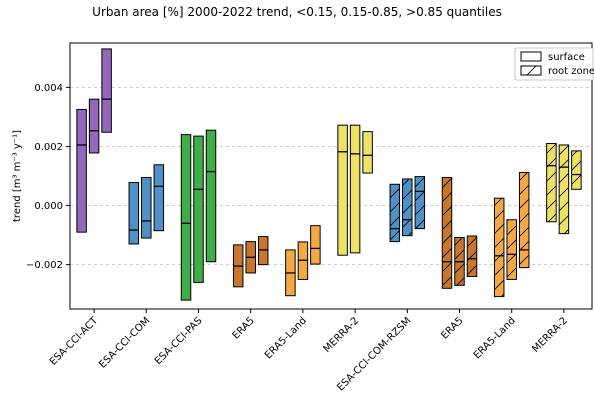 Image resolution: width=594 pixels, height=393 pixels. What do you see at coordinates (124, 342) in the screenshot?
I see `x-tick-label: ESA-CCI-COM` at bounding box center [124, 342].